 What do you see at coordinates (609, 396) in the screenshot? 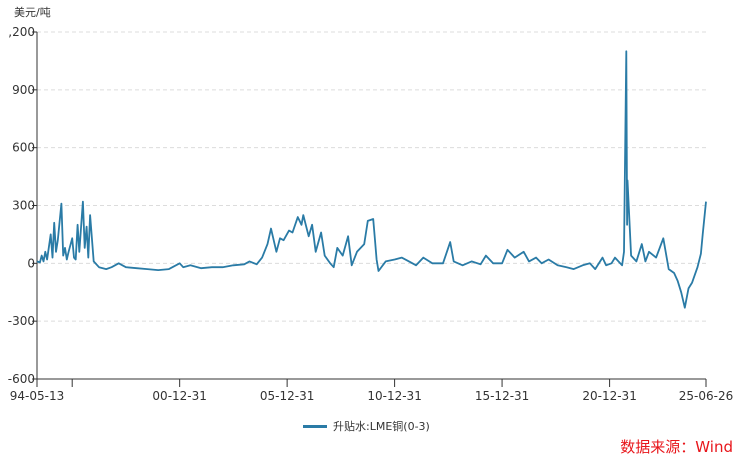
I see `x-tick-label: 20-12-31` at bounding box center [609, 396].